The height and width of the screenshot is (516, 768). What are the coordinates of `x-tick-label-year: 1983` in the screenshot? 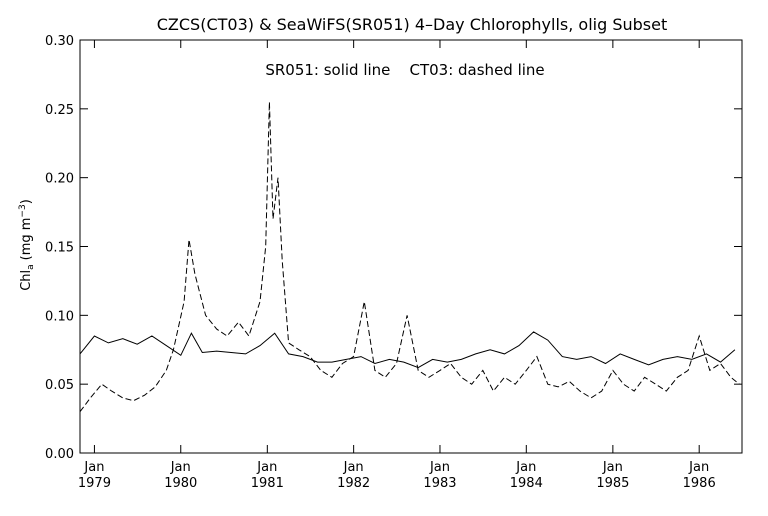 It's located at (439, 483).